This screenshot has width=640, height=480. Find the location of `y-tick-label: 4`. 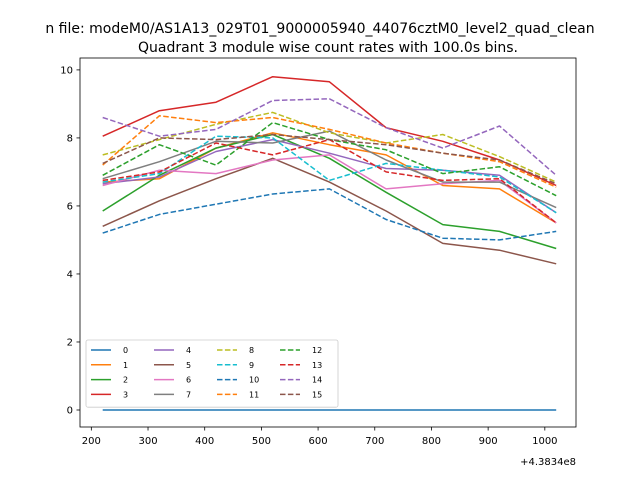

y-tick-label: 4 is located at coordinates (70, 274).